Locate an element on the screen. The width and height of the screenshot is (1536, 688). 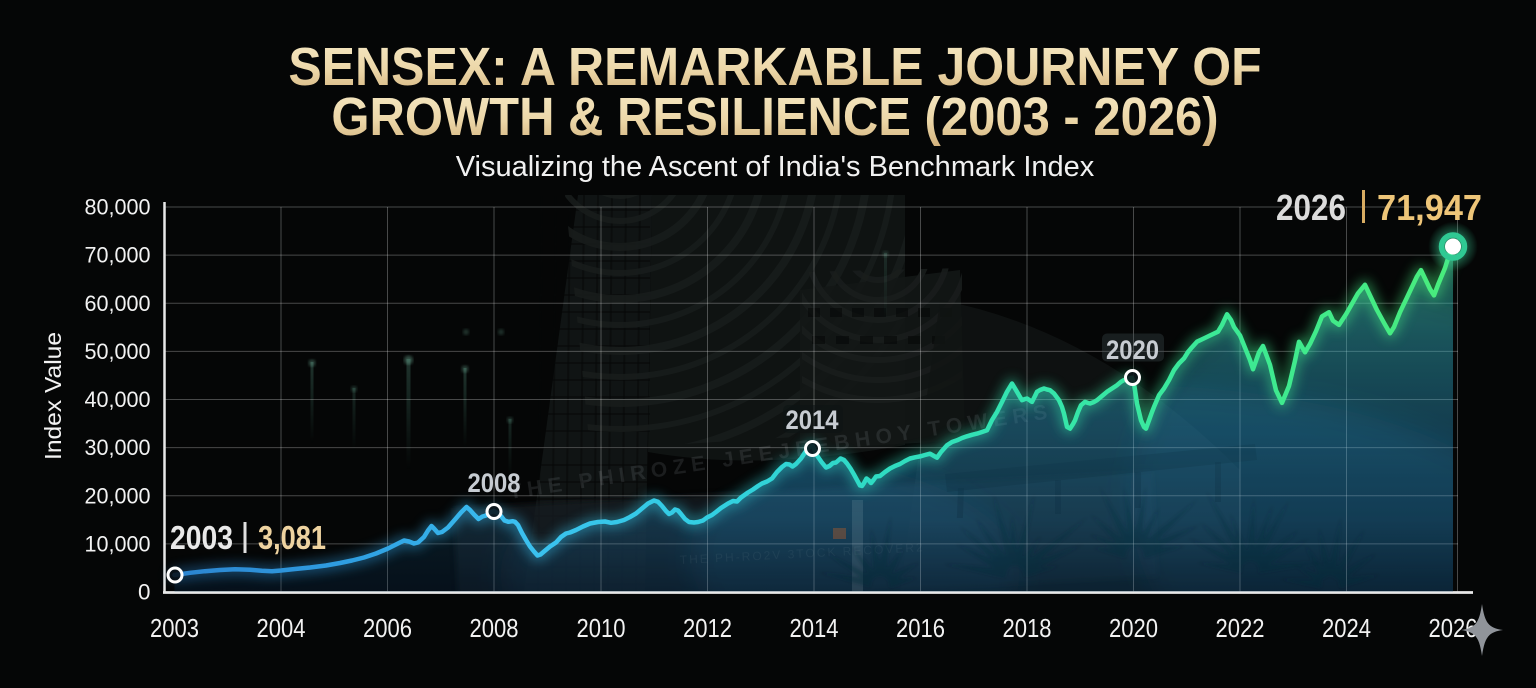
svg-text: 2026 is located at coordinates (1311, 207).